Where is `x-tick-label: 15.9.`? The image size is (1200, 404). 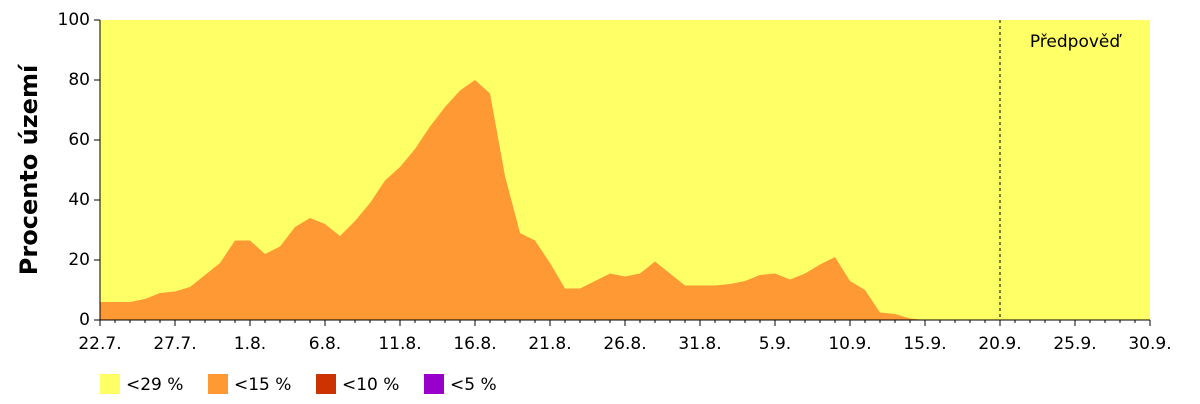 x-tick-label: 15.9. is located at coordinates (924, 344).